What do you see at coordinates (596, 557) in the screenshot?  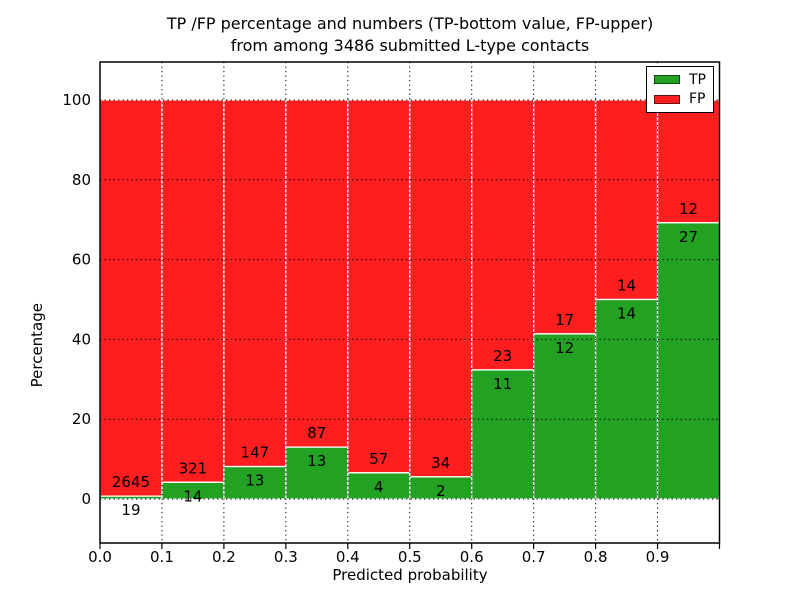 I see `x-tick-label: 0.8` at bounding box center [596, 557].